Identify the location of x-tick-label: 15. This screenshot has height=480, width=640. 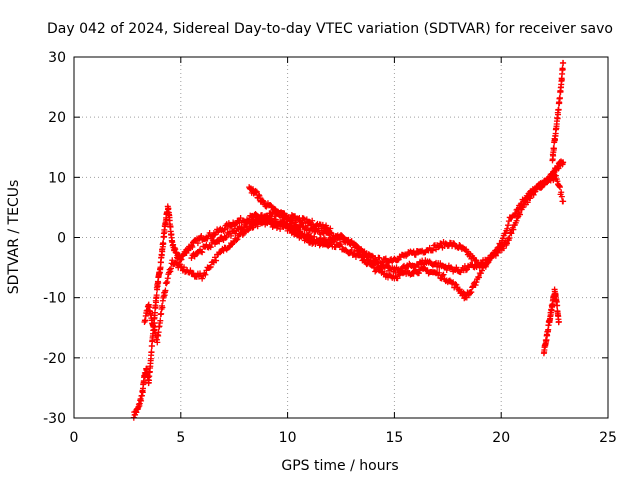
(394, 438).